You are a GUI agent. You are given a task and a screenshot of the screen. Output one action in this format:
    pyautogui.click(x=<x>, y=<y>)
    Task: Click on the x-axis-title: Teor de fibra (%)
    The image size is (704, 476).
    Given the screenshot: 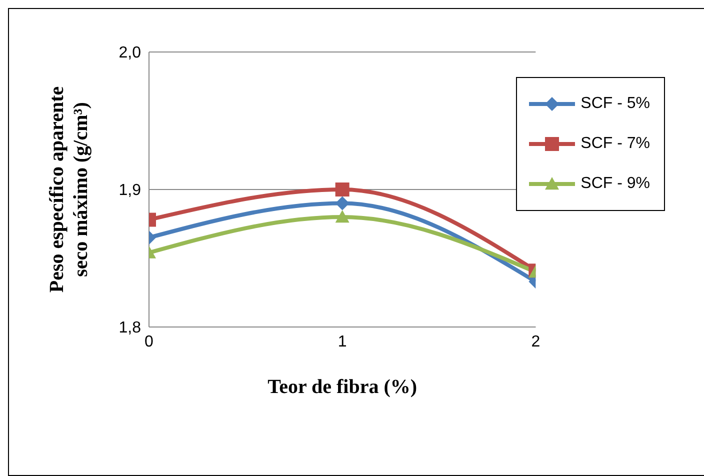 What is the action you would take?
    pyautogui.click(x=343, y=387)
    